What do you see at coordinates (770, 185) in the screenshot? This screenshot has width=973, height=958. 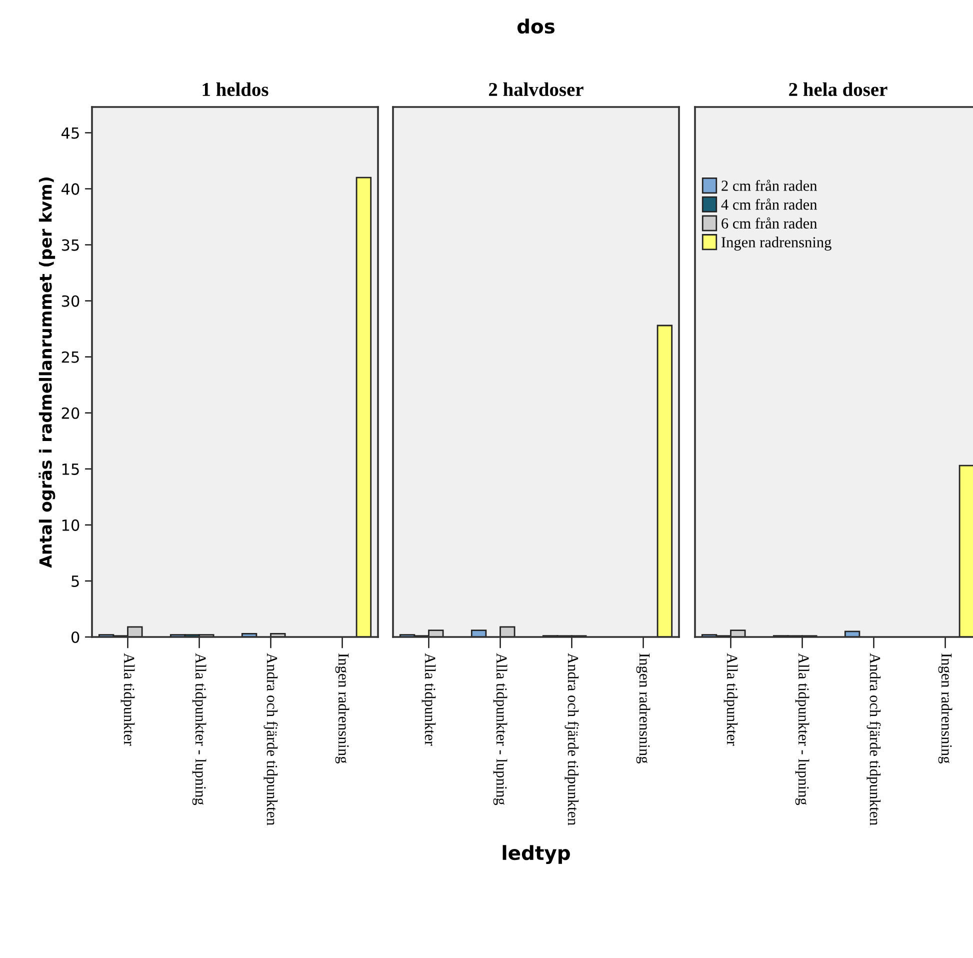 I see `legend-label: 2 cm från raden` at bounding box center [770, 185].